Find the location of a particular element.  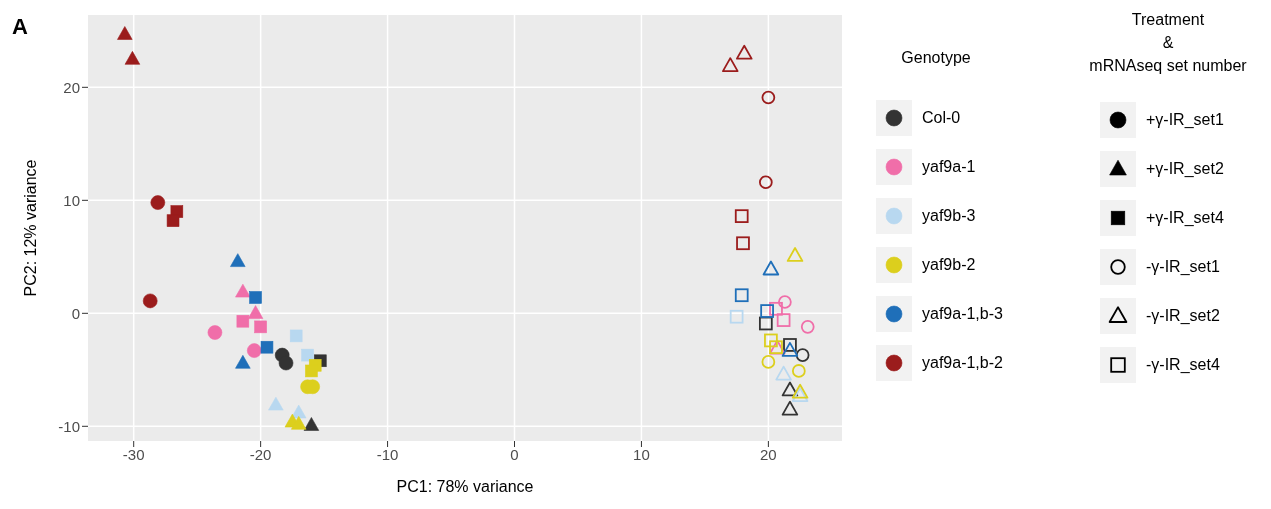

legend-label: yaf9a-1,b-2 is located at coordinates (962, 362).